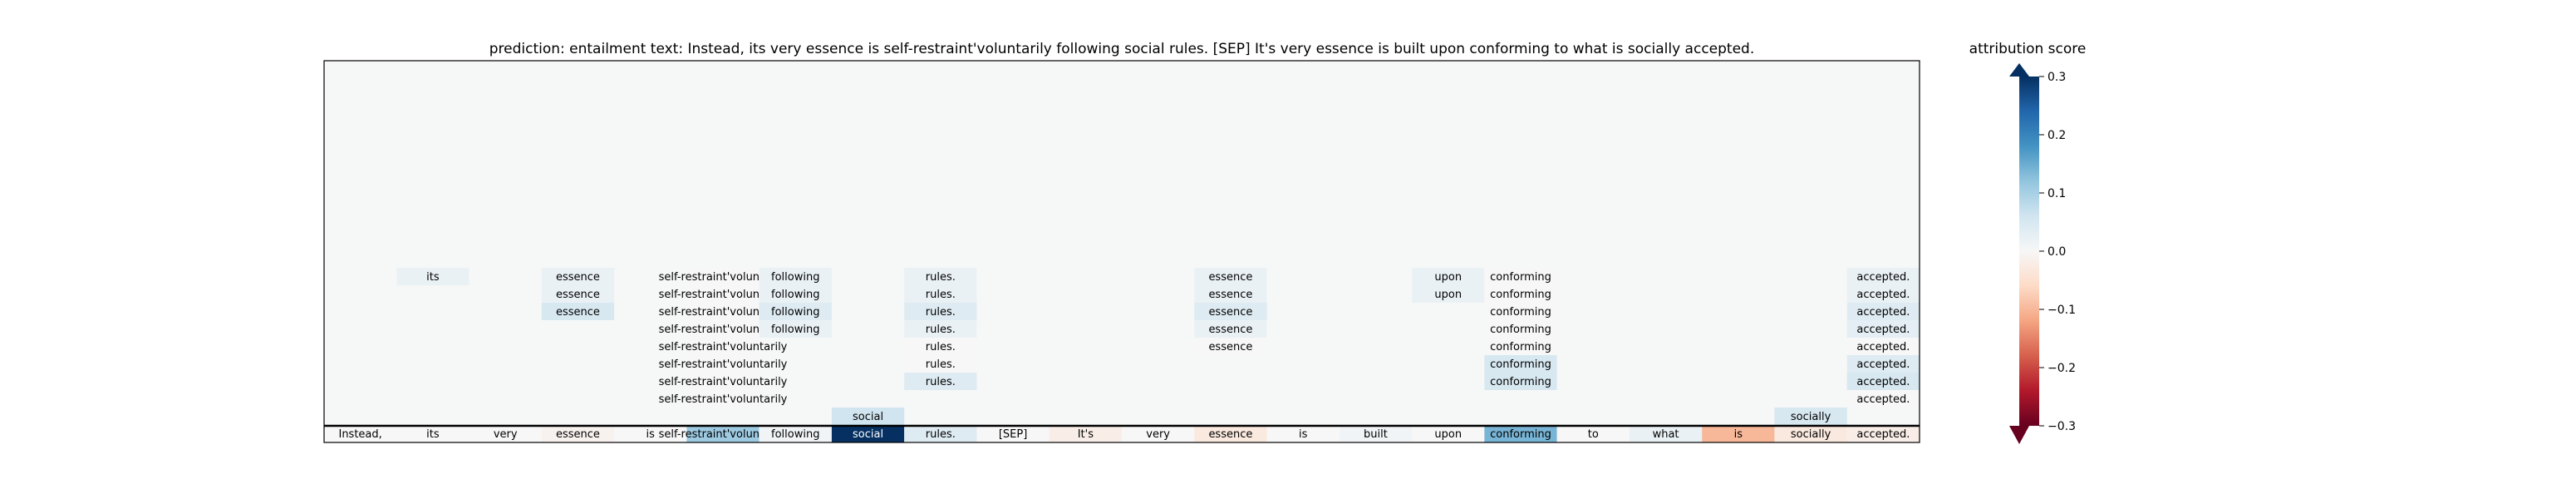 The width and height of the screenshot is (2576, 499). Describe the element at coordinates (2057, 136) in the screenshot. I see `colorbar-tick-label: 0.2` at that location.